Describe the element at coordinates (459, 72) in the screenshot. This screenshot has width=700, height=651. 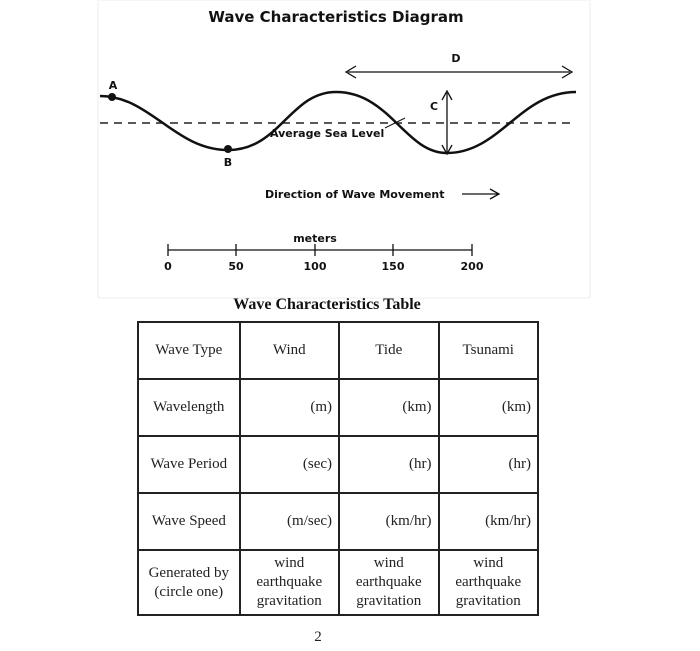
I see `arrow-d-heads` at that location.